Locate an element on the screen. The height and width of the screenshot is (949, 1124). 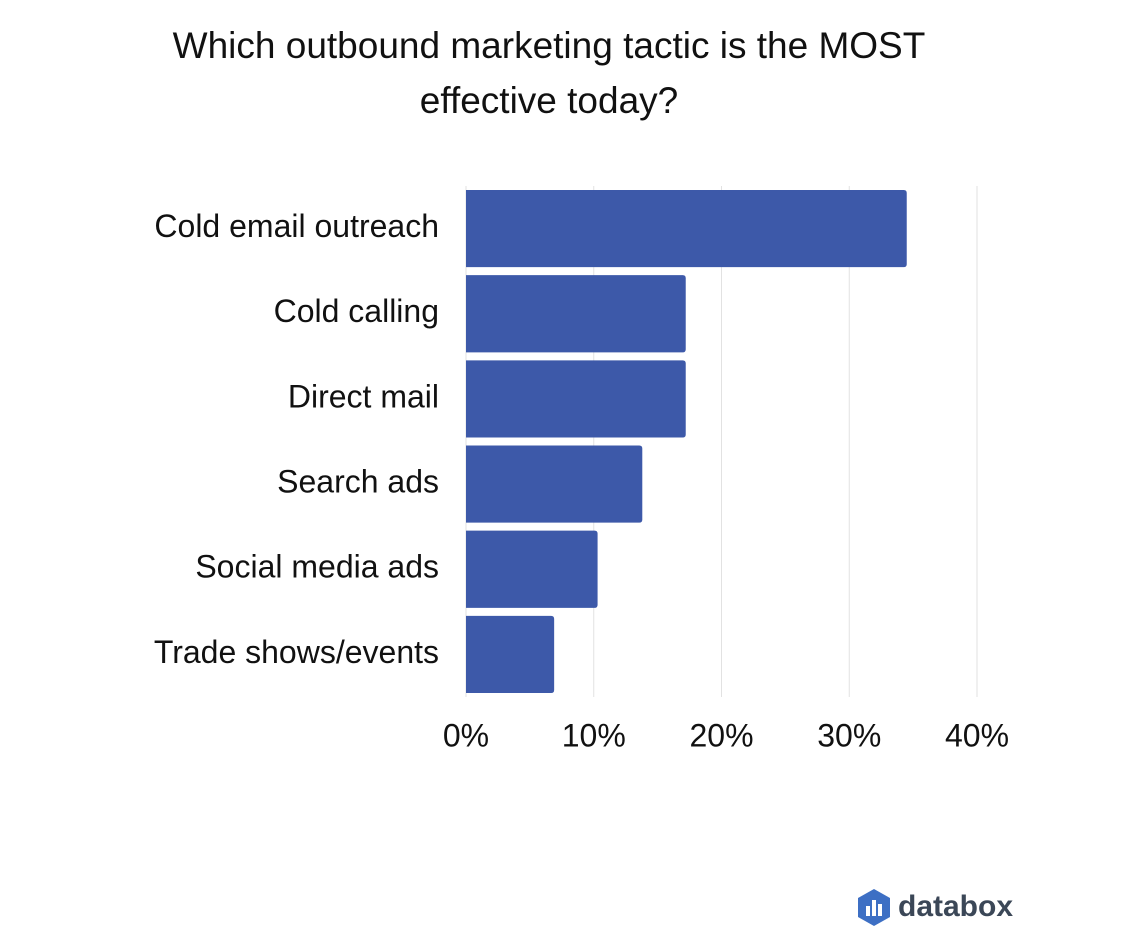
y-tick-label: Cold email outreach is located at coordinates (296, 226).